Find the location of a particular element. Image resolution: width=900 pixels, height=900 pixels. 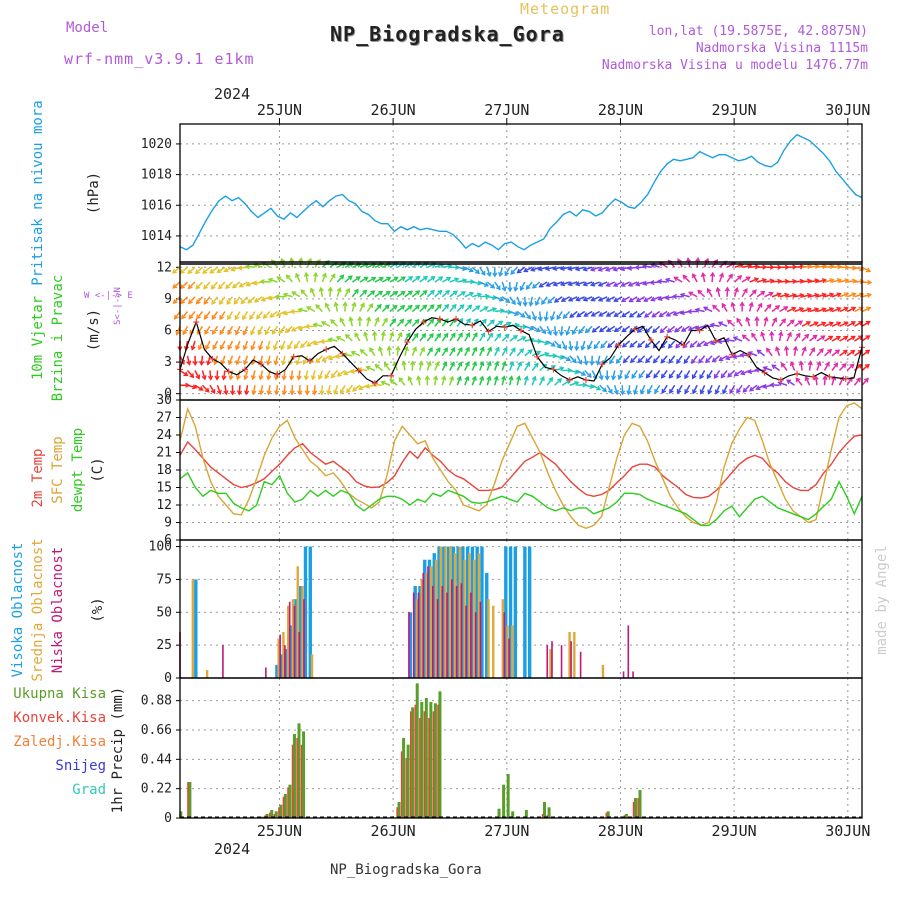

precip-bar-total is located at coordinates (304, 774).